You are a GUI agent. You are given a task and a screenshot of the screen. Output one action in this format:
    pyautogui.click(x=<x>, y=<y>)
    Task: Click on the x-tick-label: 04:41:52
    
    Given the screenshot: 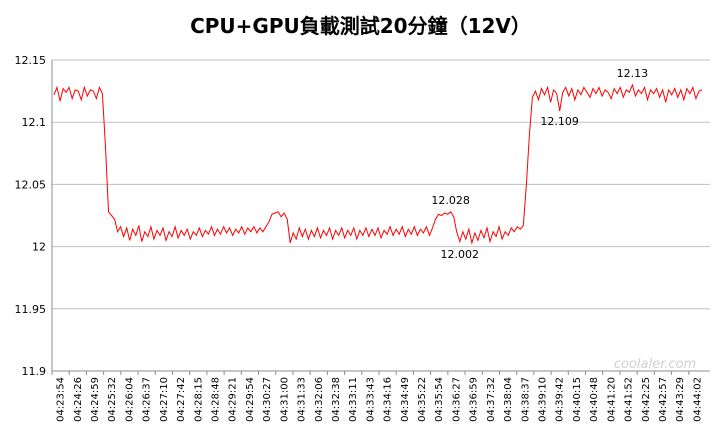 What is the action you would take?
    pyautogui.click(x=629, y=399)
    